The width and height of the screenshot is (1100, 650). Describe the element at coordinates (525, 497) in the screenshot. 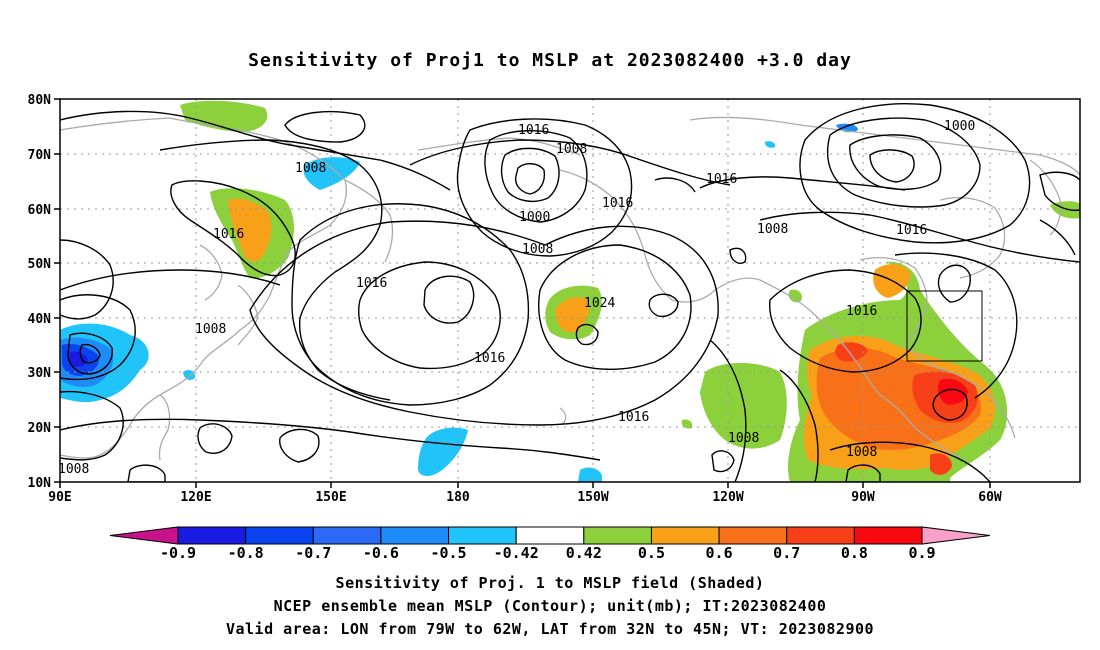

I see `longitude-axis: 90E 120E 150E 180 150W 120W 90W 60W` at that location.